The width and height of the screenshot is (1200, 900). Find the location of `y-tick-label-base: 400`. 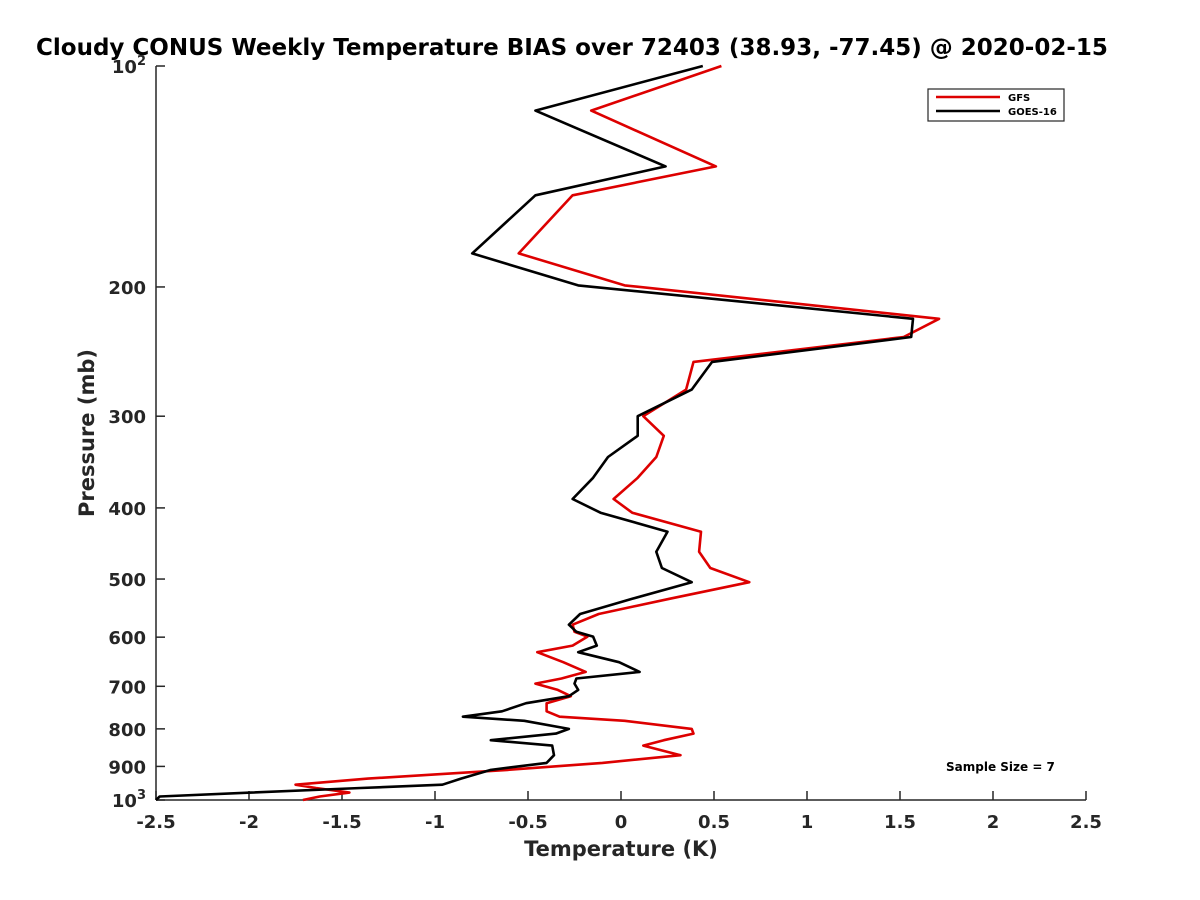

y-tick-label-base: 400 is located at coordinates (127, 509).